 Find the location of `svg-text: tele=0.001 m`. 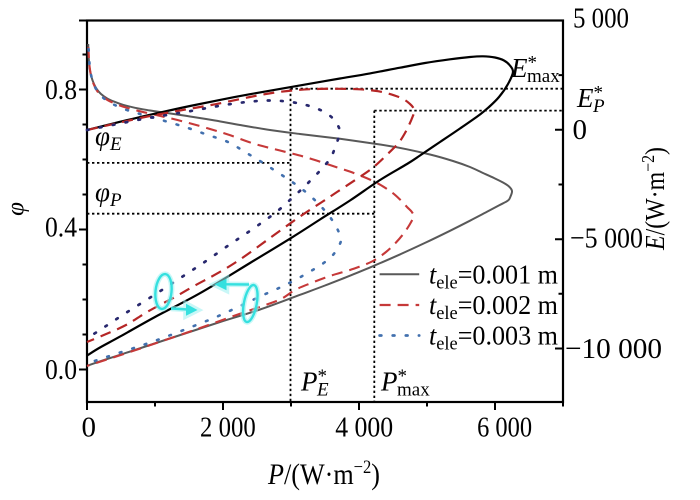

svg-text: tele=0.001 m is located at coordinates (493, 276).